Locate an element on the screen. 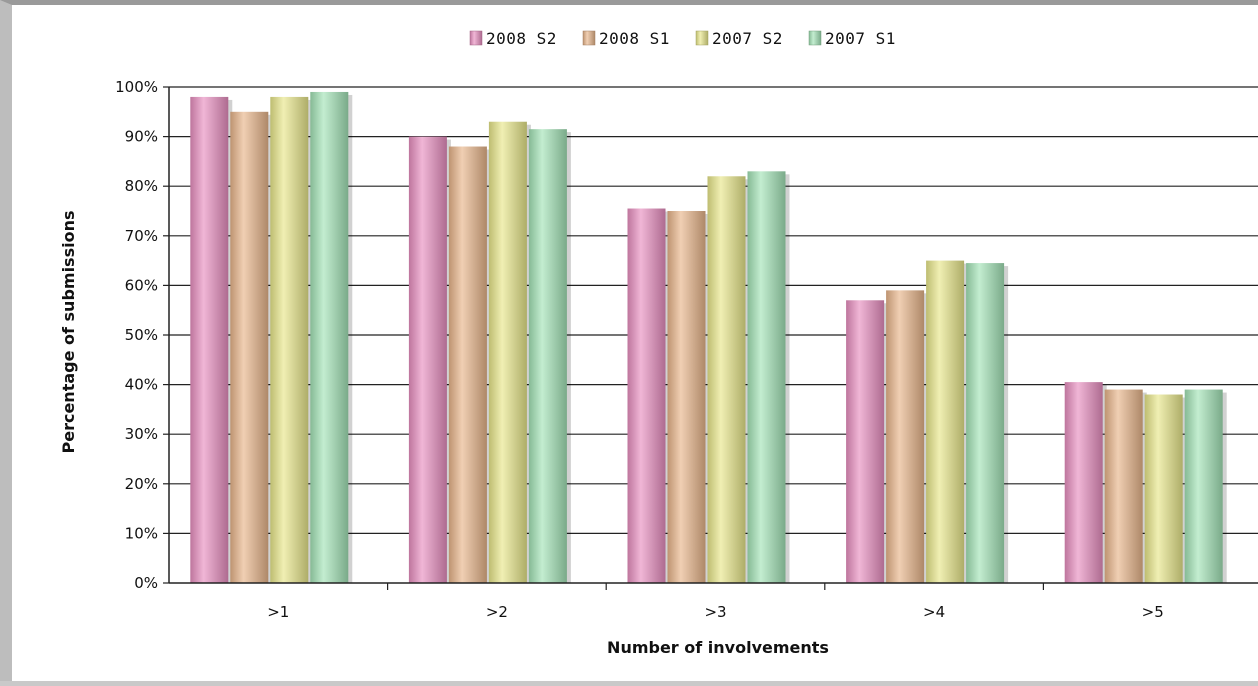 This screenshot has width=1258, height=686. y-tick-label: 80% is located at coordinates (141, 186).